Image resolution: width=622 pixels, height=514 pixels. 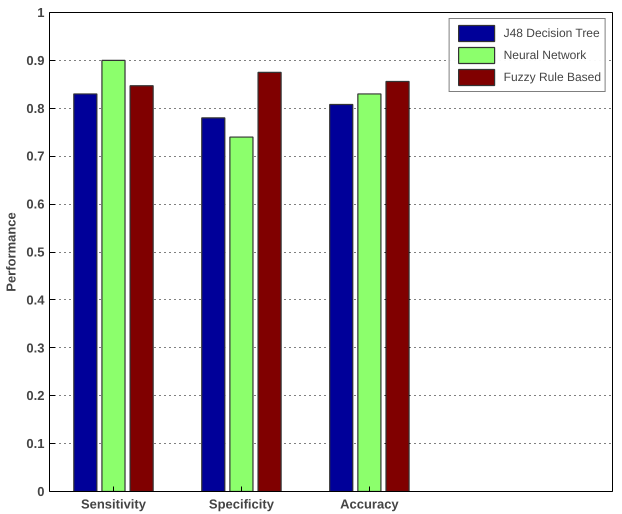 I want to click on y-tick-label: 0.2, so click(x=35, y=396).